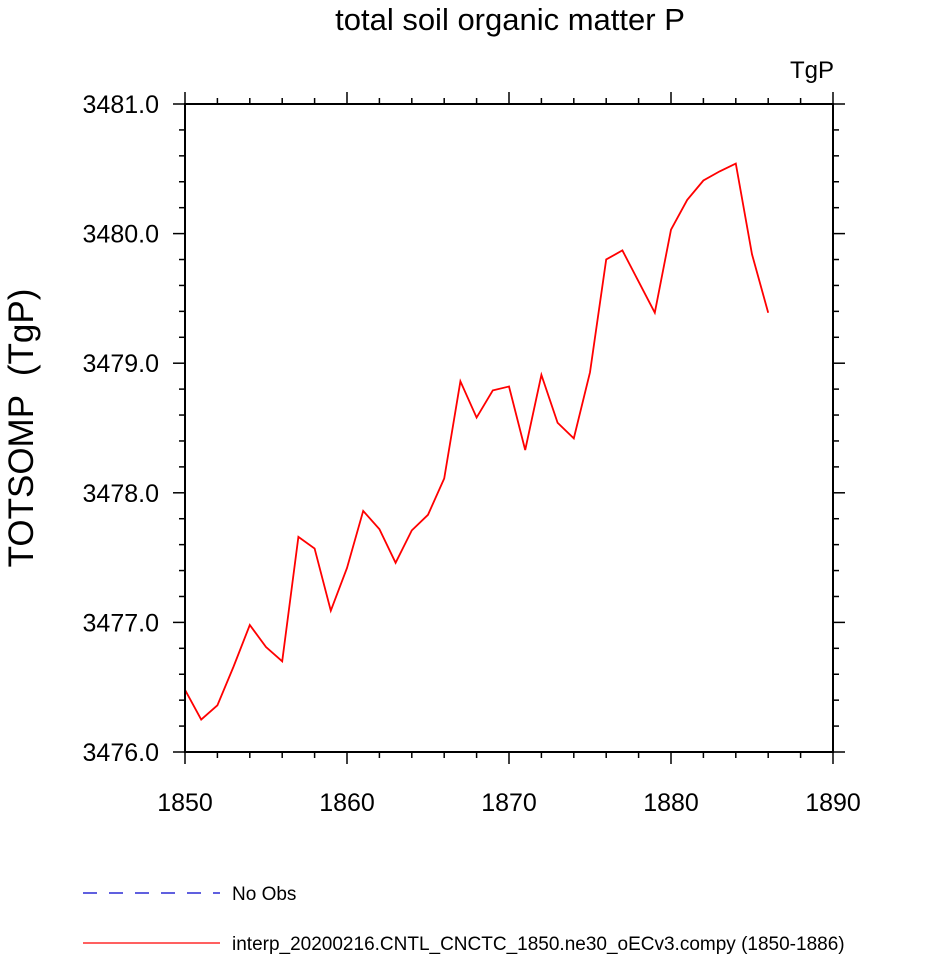 The image size is (931, 958). I want to click on units-label: TgP, so click(812, 70).